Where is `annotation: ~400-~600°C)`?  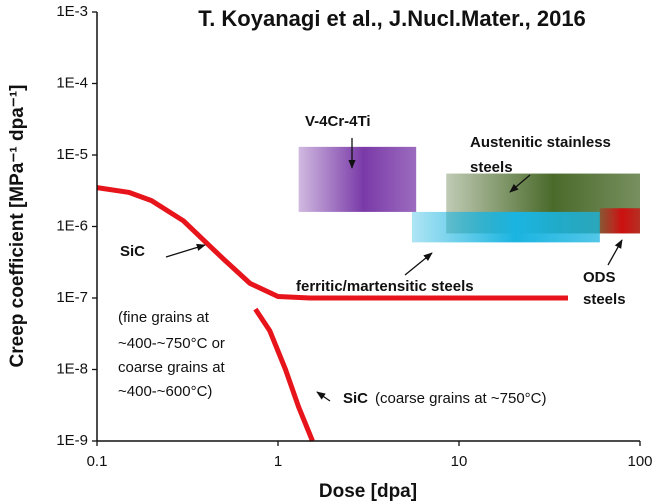 annotation: ~400-~600°C) is located at coordinates (165, 391).